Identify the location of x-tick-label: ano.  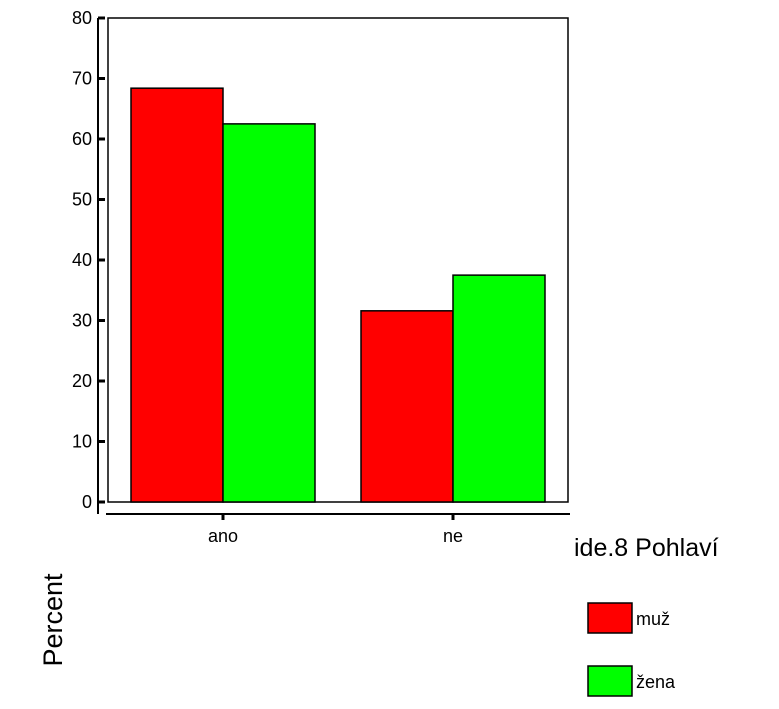
(223, 536).